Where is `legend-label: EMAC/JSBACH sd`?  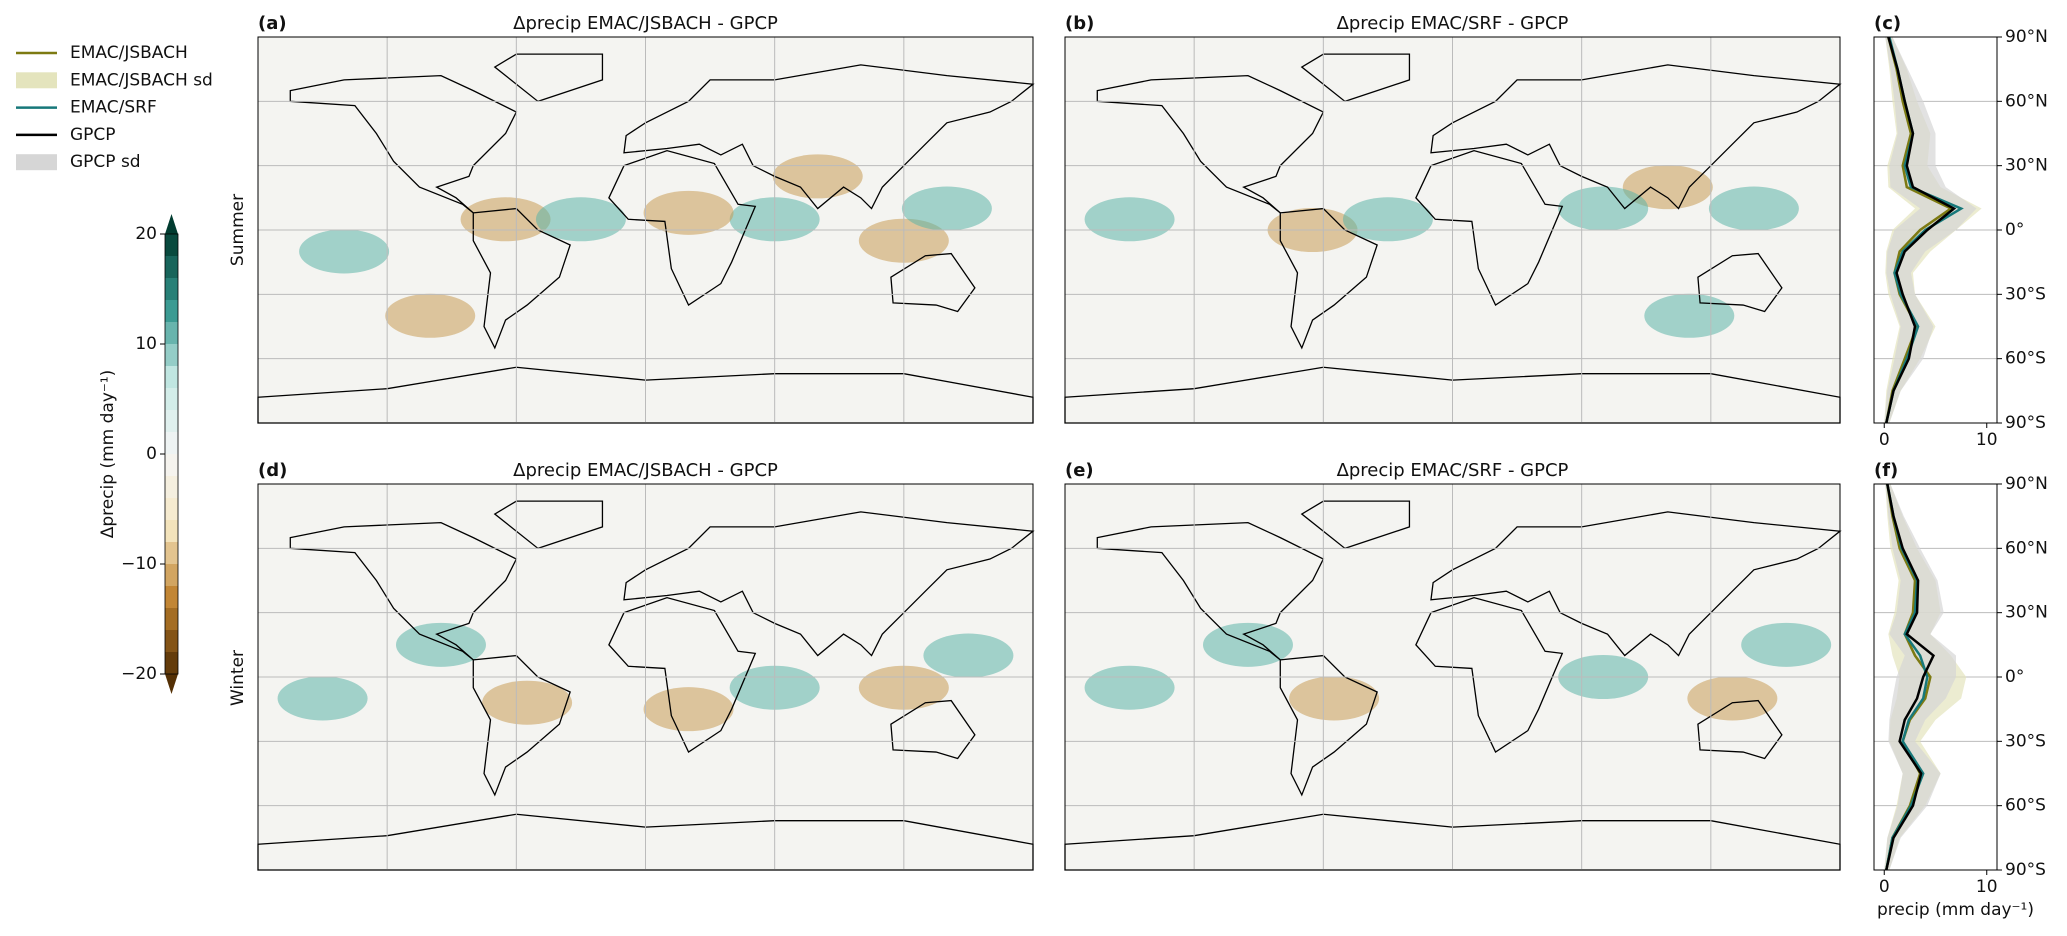
legend-label: EMAC/JSBACH sd is located at coordinates (141, 80).